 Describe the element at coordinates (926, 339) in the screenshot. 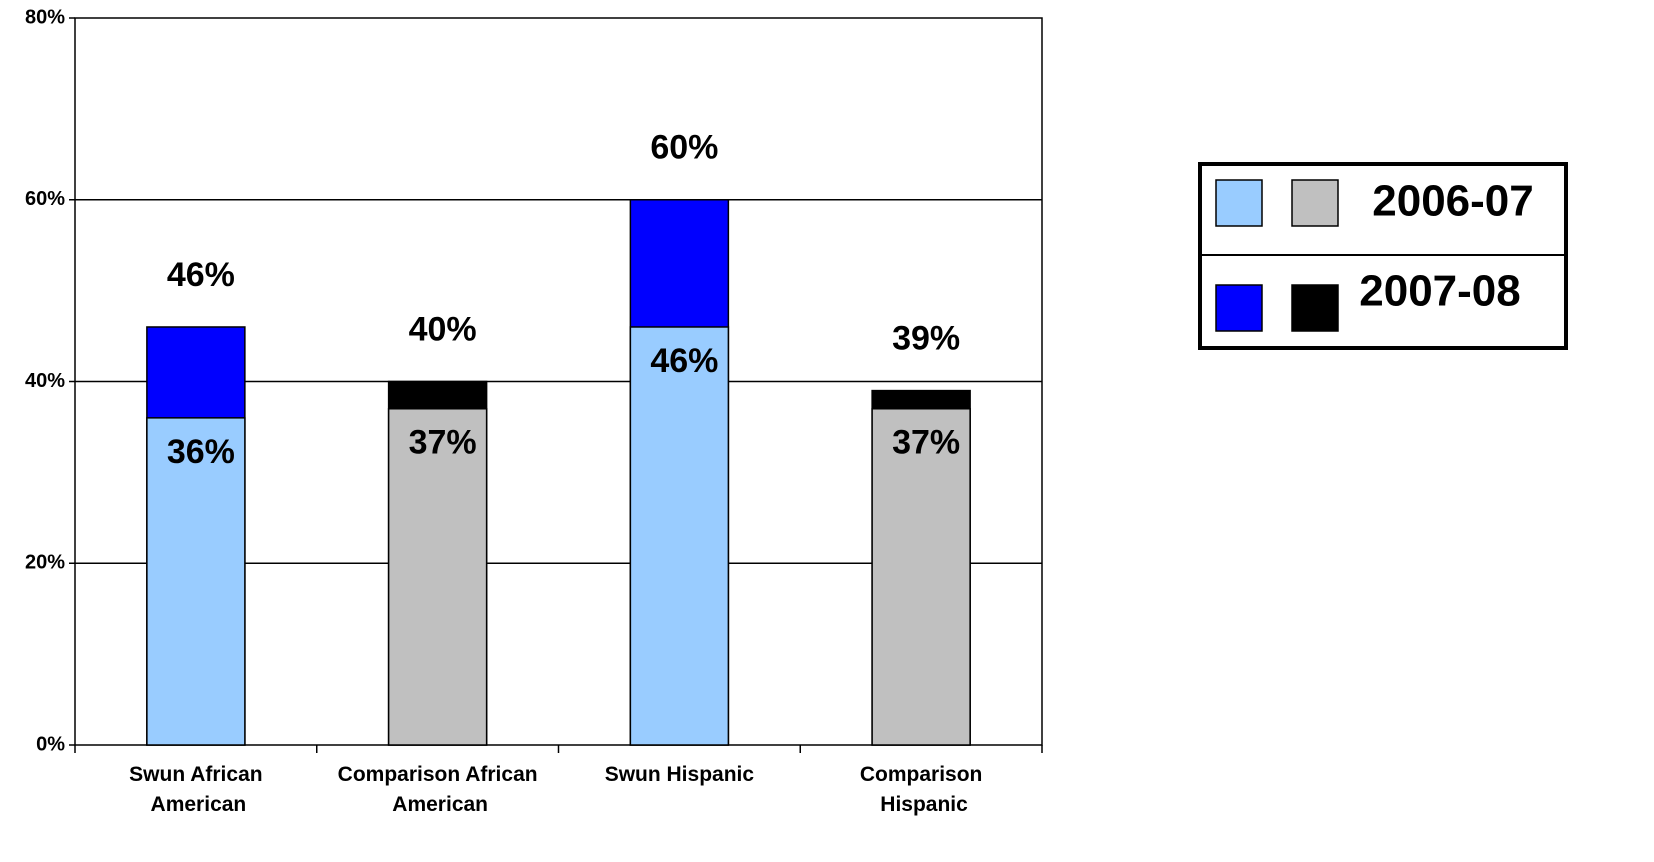

I see `data-label: 39%` at that location.